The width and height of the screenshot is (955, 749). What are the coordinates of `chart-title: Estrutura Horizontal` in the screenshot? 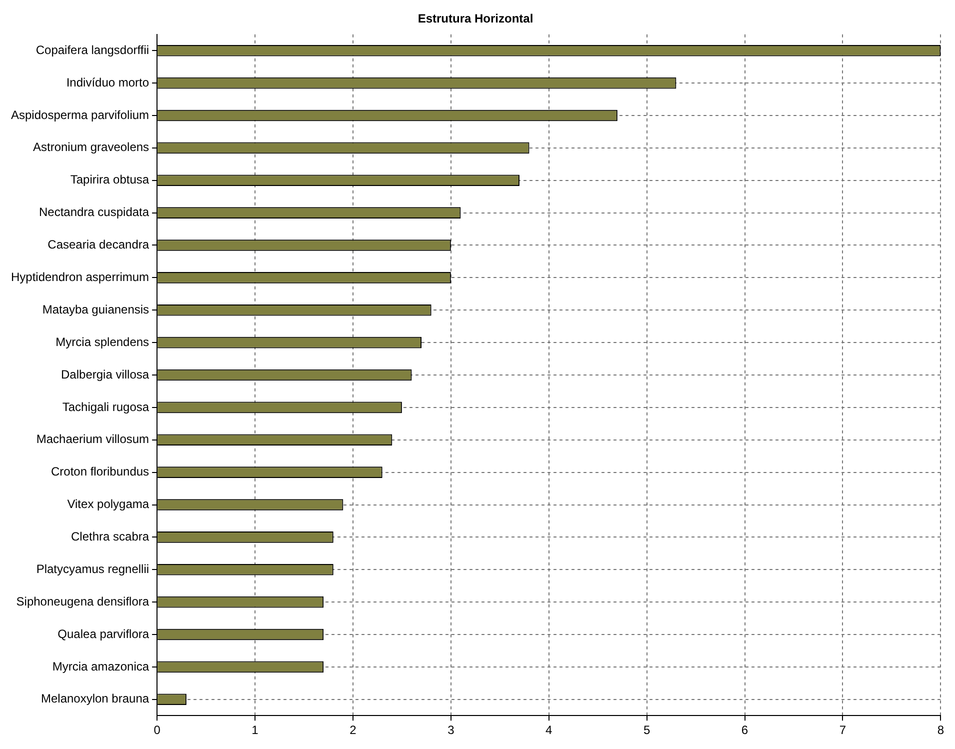 It's located at (476, 19).